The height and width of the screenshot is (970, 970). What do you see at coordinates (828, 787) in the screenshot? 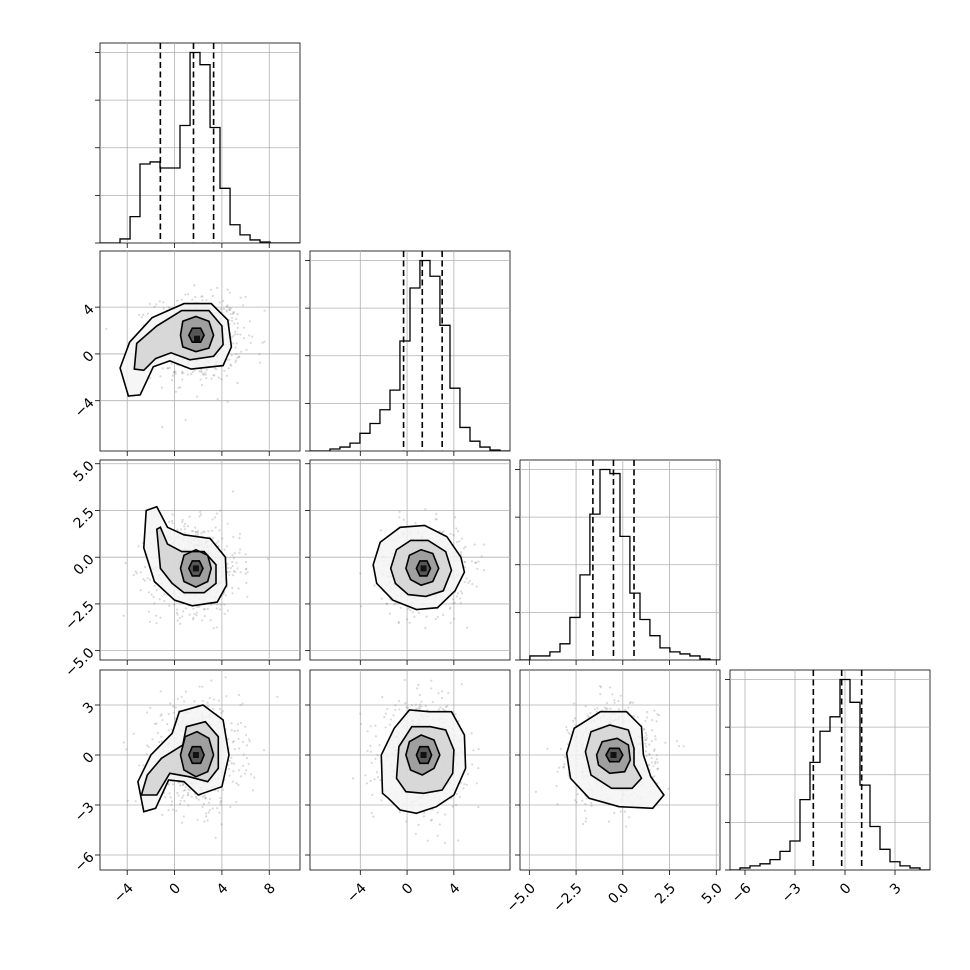
I see `panel-3-3: −6 −3 0 3` at bounding box center [828, 787].